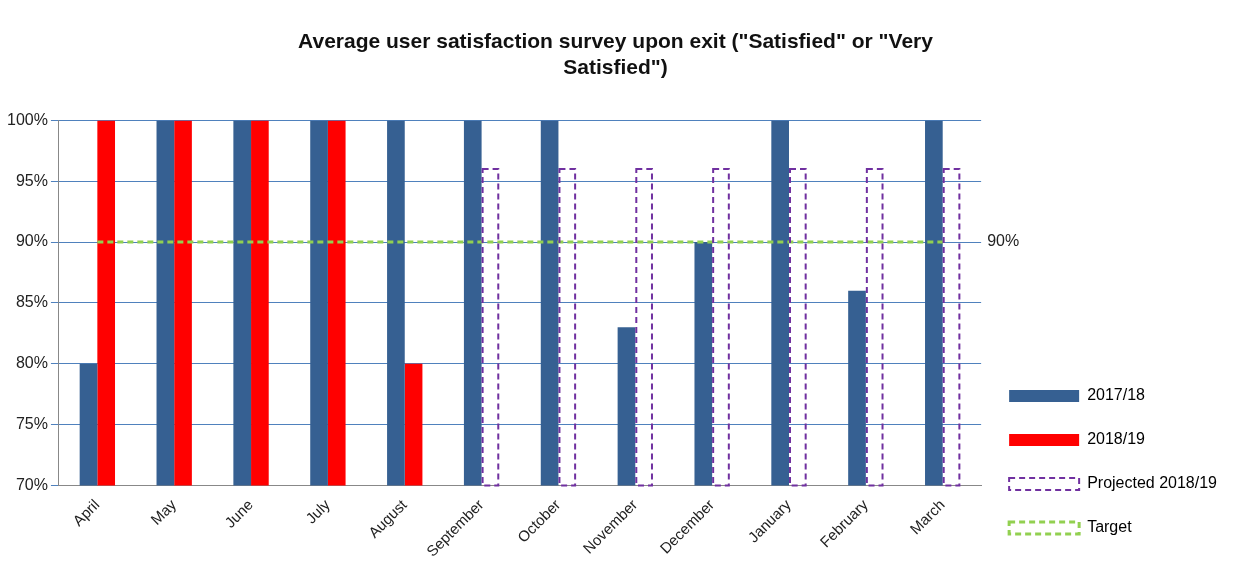 Image resolution: width=1237 pixels, height=568 pixels. I want to click on y-tick-label: 95%, so click(31, 180).